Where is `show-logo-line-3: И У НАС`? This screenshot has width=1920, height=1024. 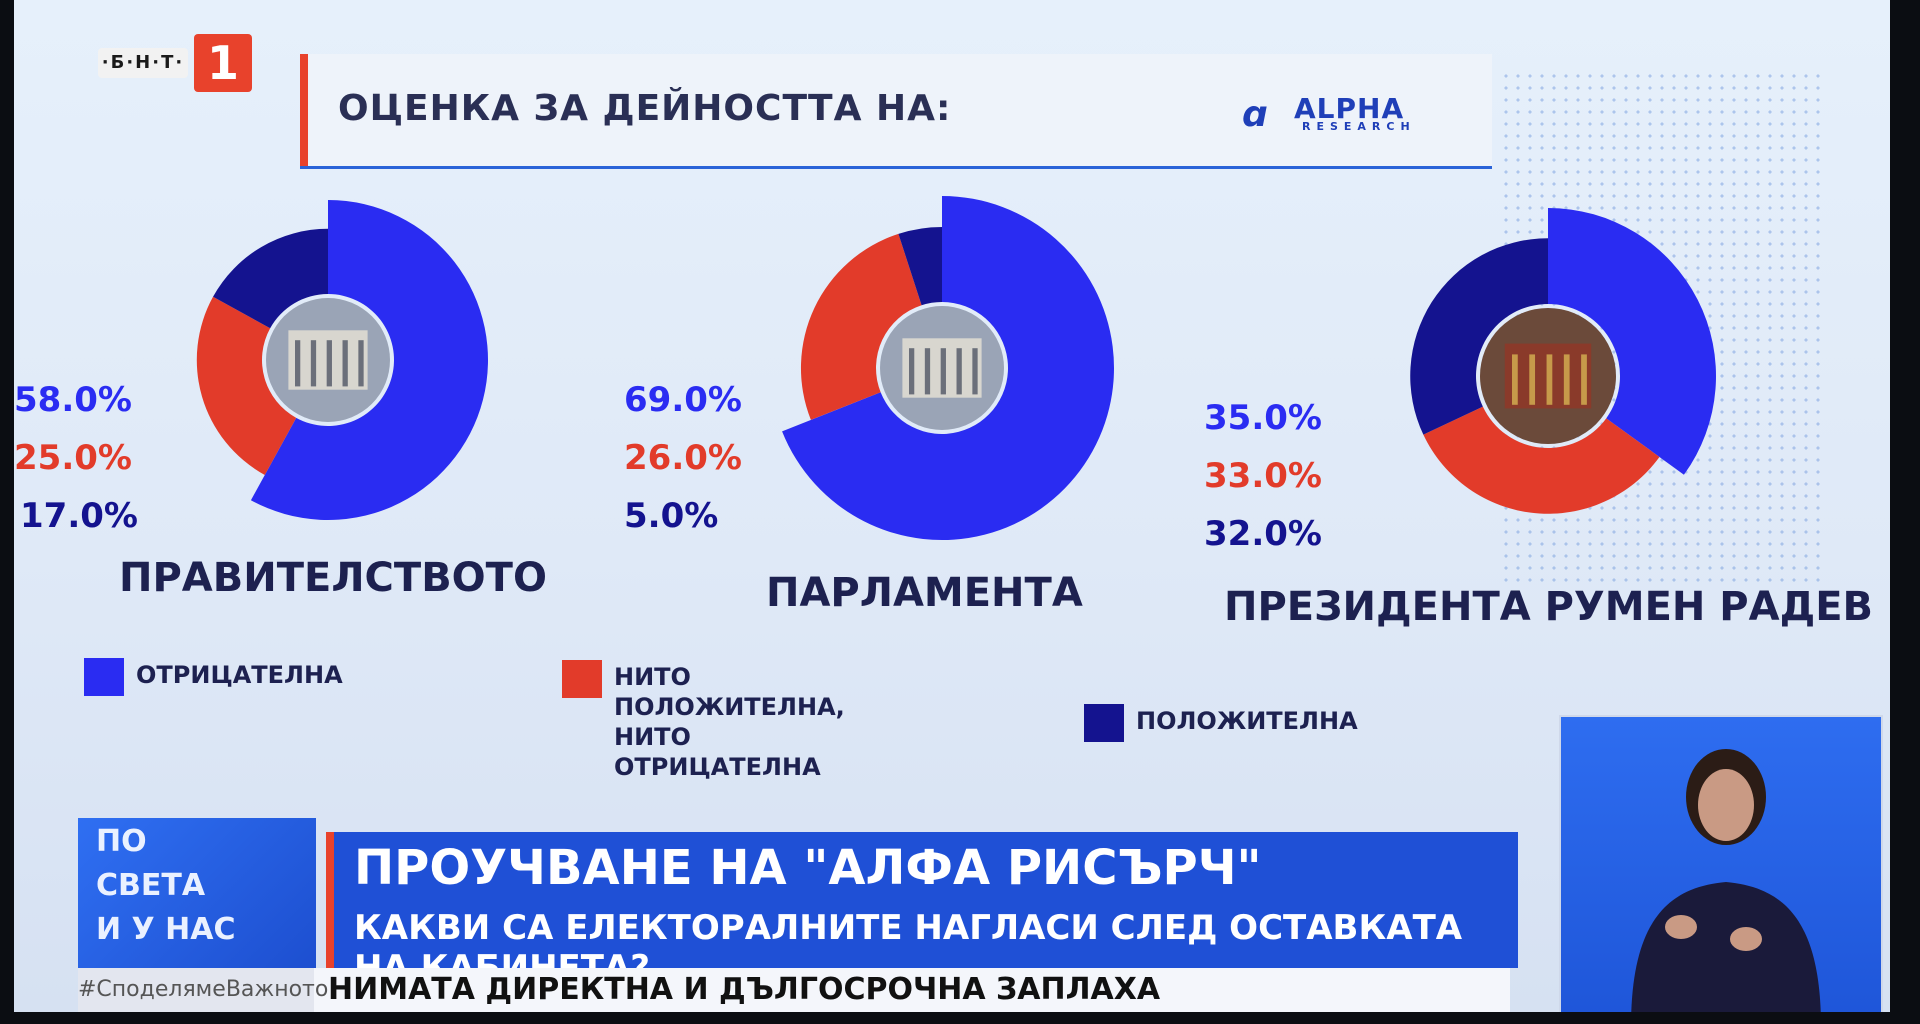 show-logo-line-3: И У НАС is located at coordinates (166, 929).